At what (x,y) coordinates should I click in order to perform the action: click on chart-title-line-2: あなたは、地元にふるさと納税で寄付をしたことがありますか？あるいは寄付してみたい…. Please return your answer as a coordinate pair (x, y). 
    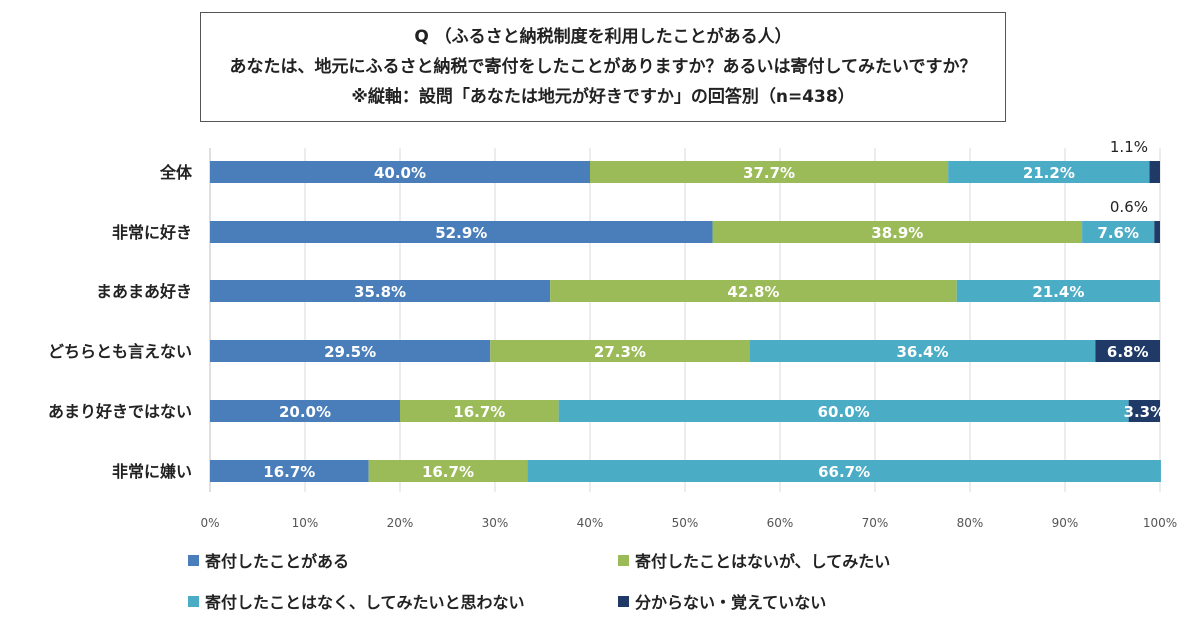
    Looking at the image, I should click on (603, 67).